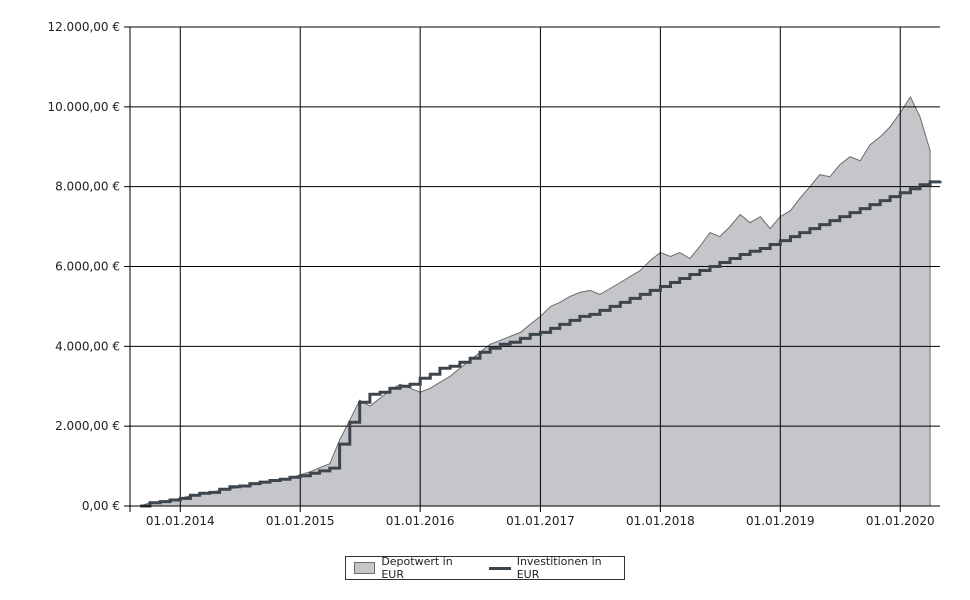 The width and height of the screenshot is (970, 600). Describe the element at coordinates (101, 506) in the screenshot. I see `y-tick-label-0: 0,00 €` at that location.